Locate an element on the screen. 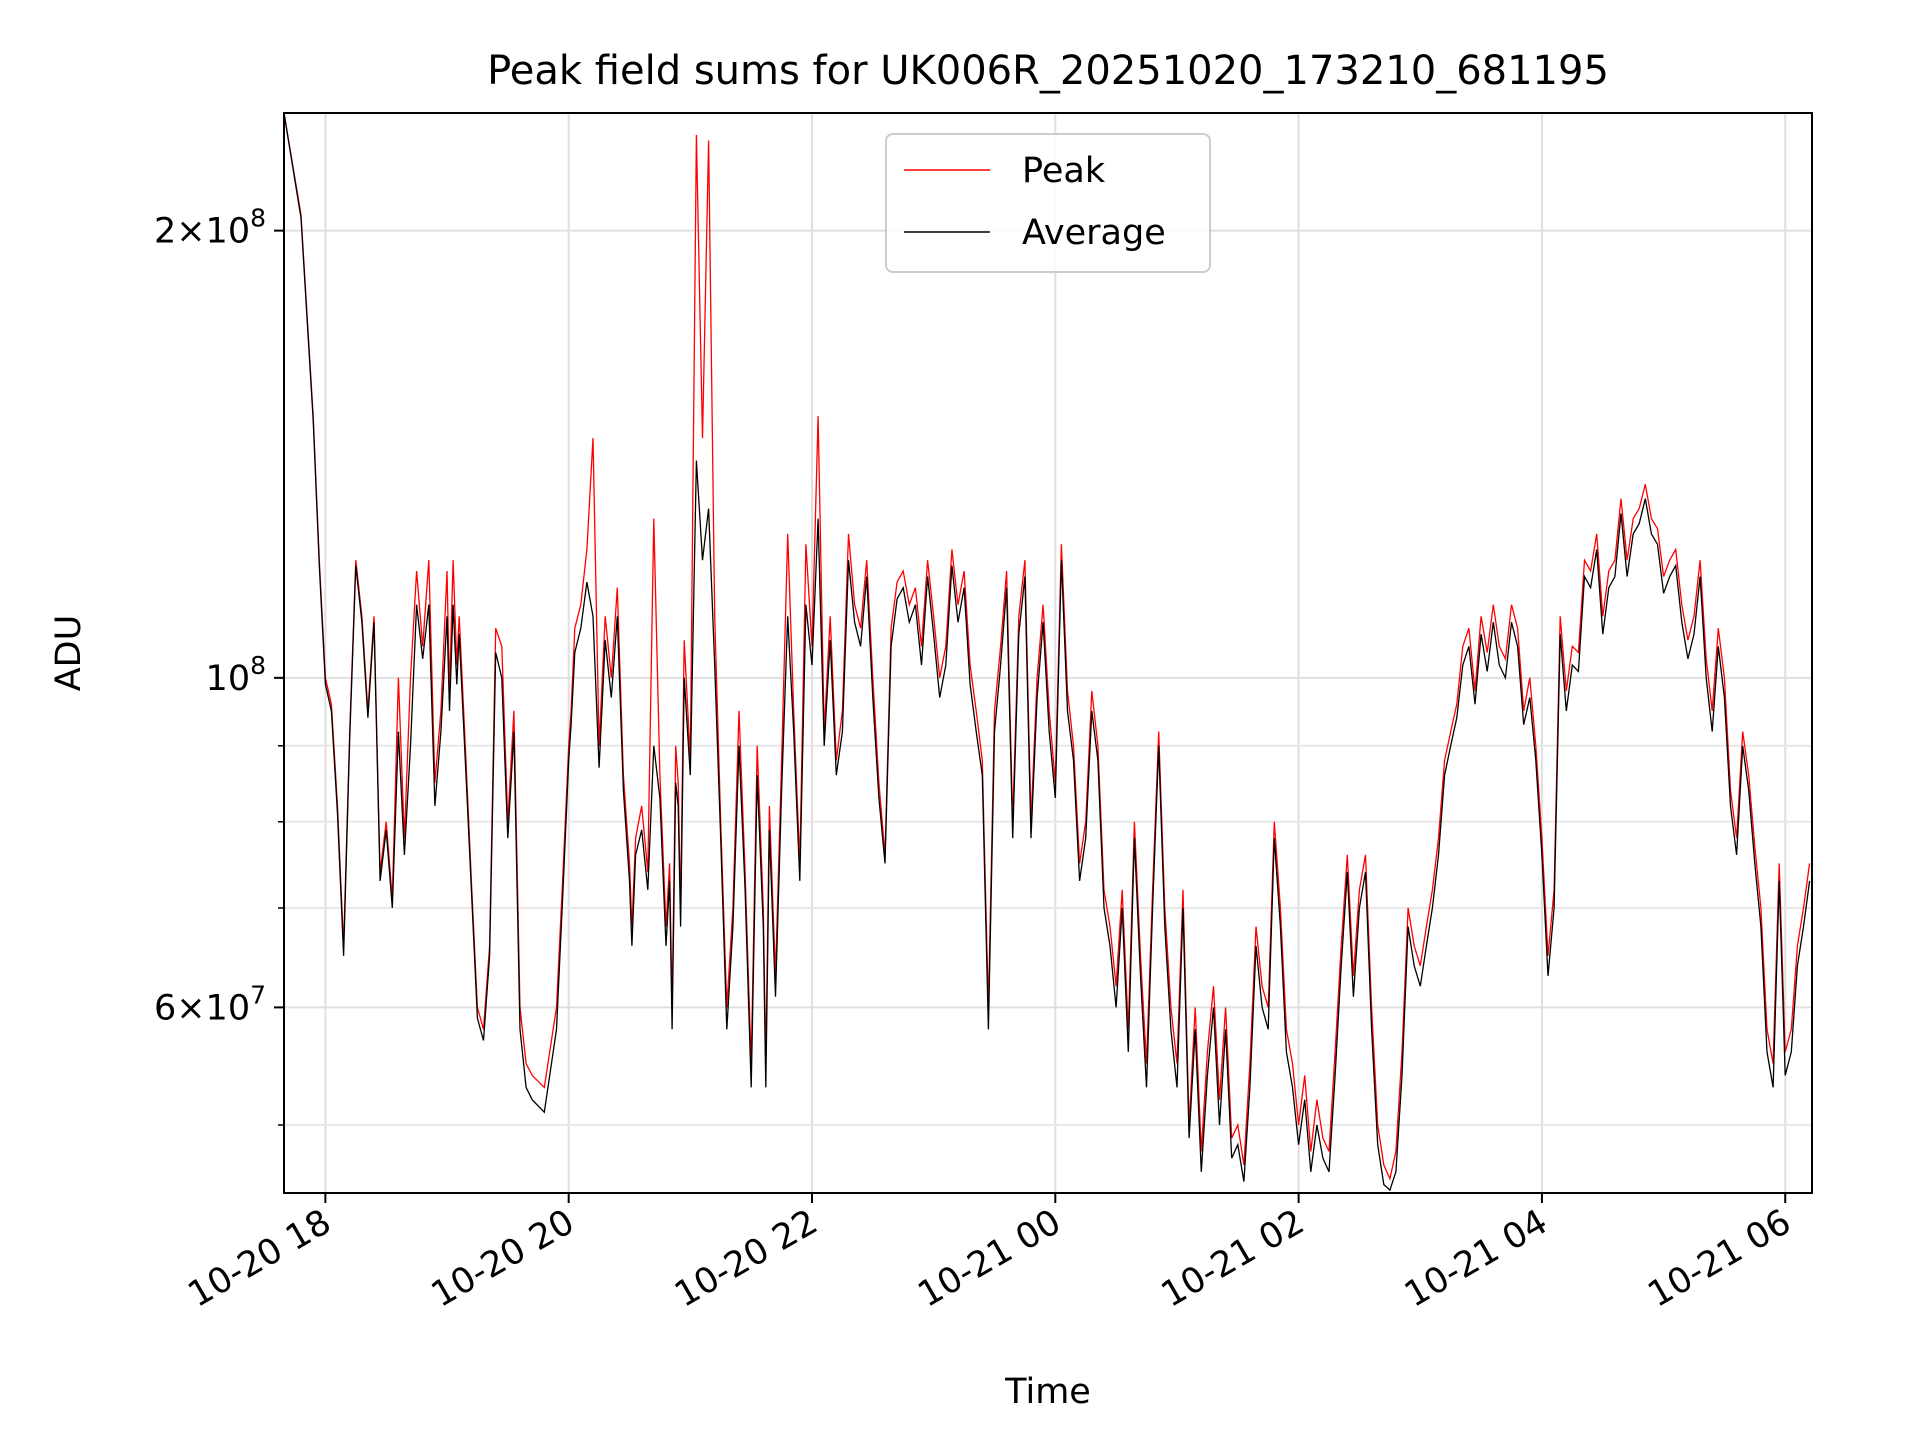 The width and height of the screenshot is (1920, 1440). legend-box is located at coordinates (1048, 203).